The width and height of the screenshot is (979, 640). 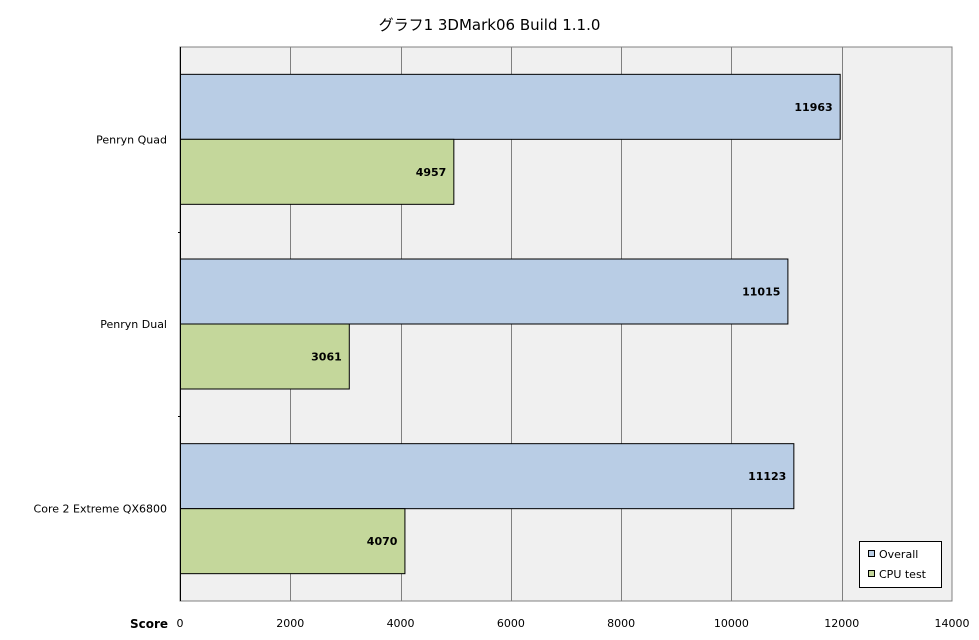 What do you see at coordinates (326, 357) in the screenshot?
I see `data-label: 3061` at bounding box center [326, 357].